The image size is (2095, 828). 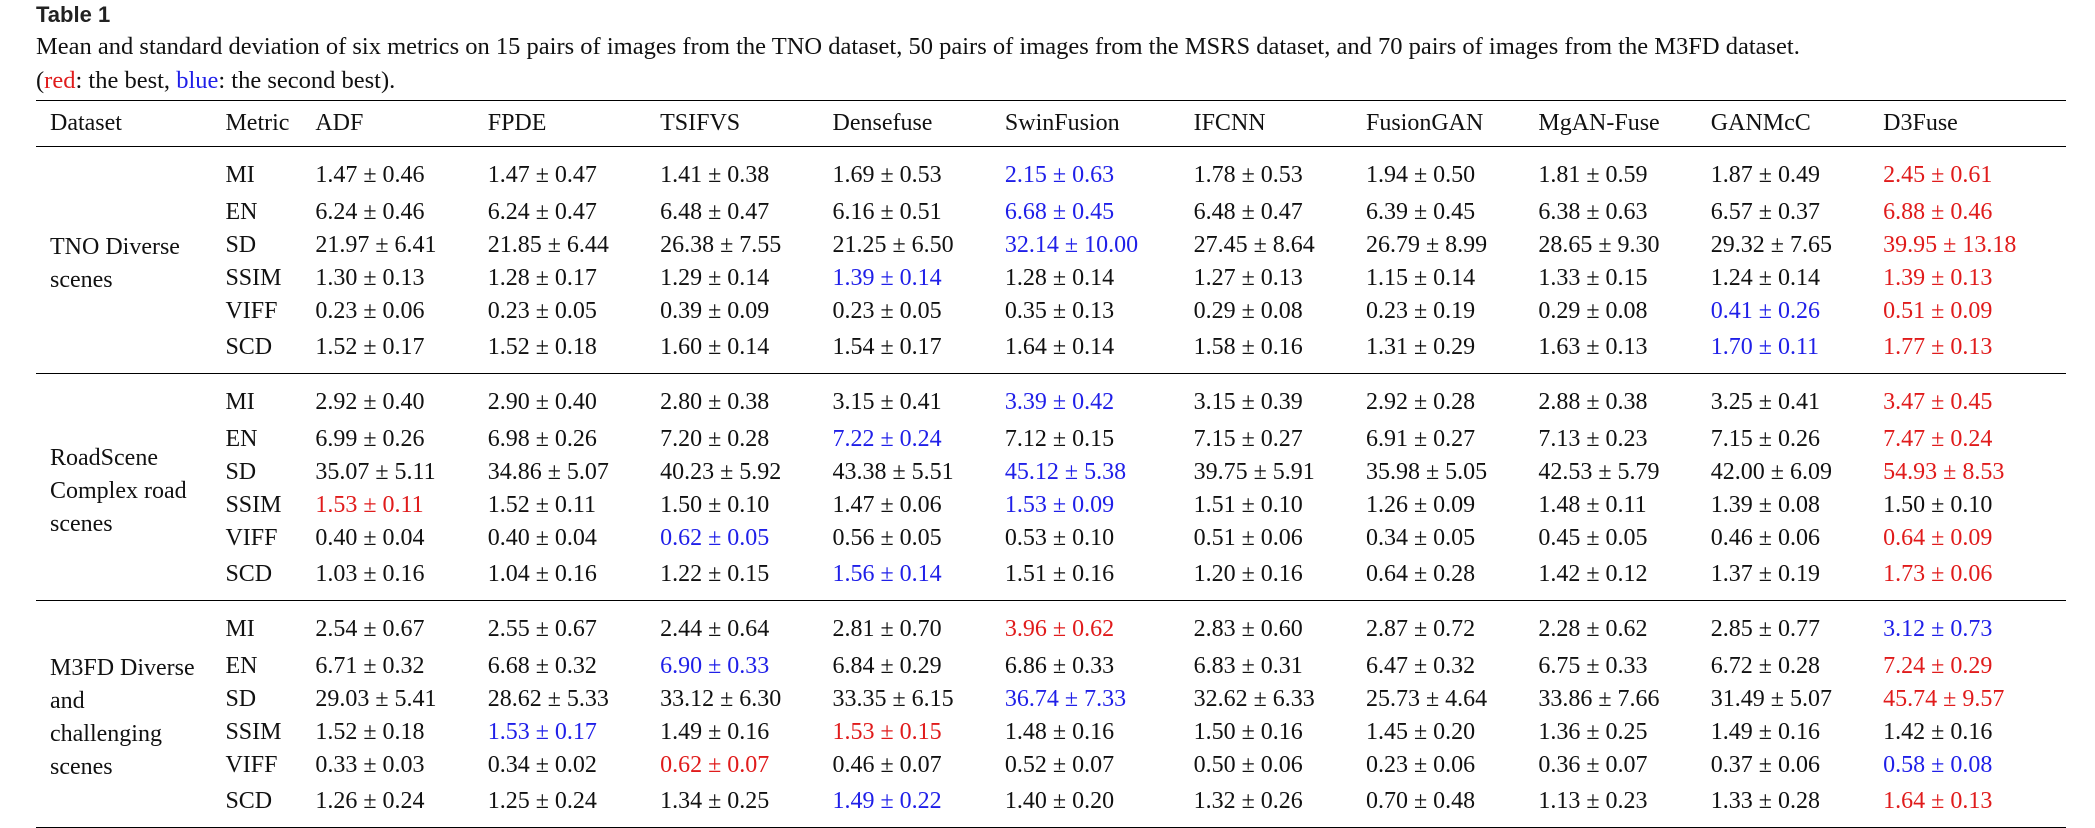 What do you see at coordinates (123, 714) in the screenshot?
I see `dataset-cell: M3FD Diverse and challenging scenes` at bounding box center [123, 714].